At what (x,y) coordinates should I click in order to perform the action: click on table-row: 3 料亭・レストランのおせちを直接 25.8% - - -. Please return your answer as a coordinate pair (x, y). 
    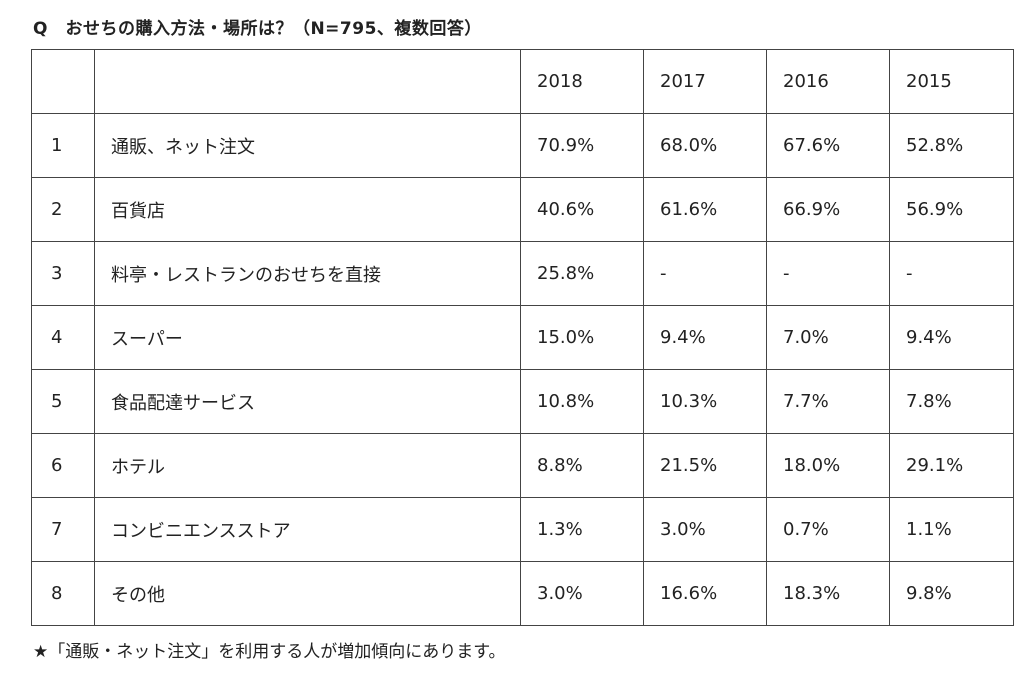
    Looking at the image, I should click on (522, 273).